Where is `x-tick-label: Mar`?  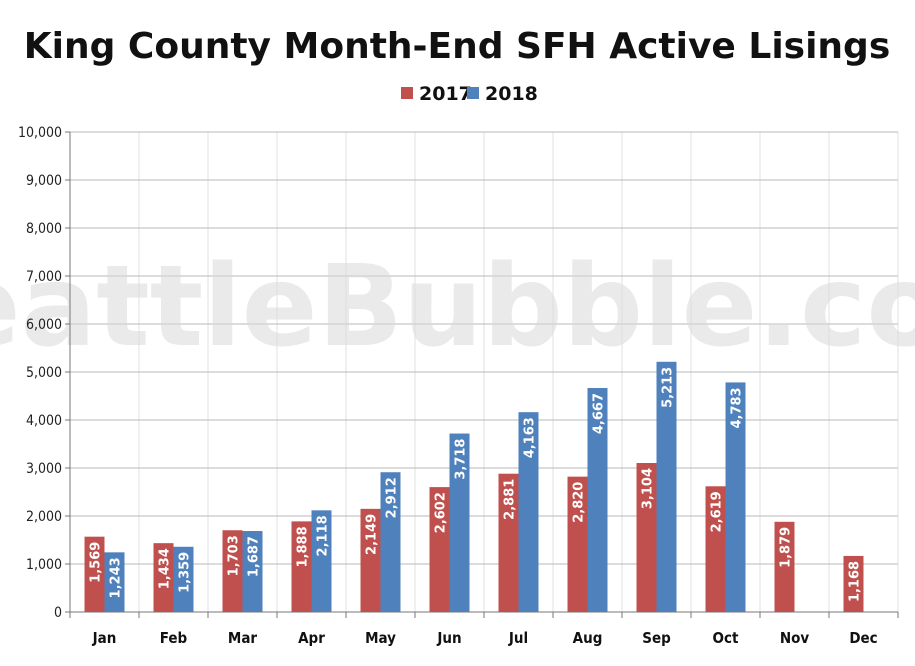
x-tick-label: Mar is located at coordinates (243, 638).